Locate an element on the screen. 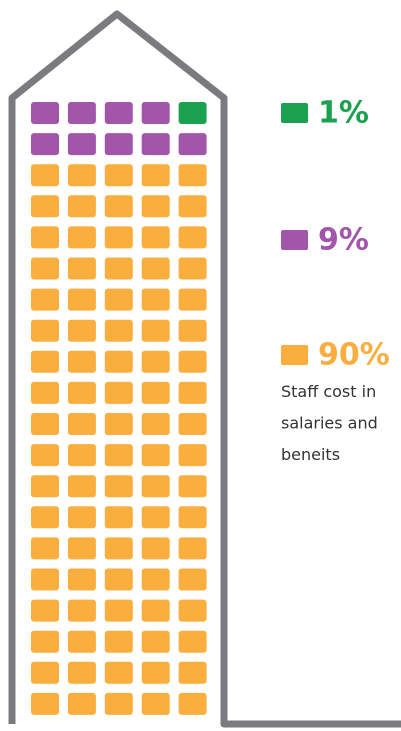  legend-percent: 9% is located at coordinates (343, 240).